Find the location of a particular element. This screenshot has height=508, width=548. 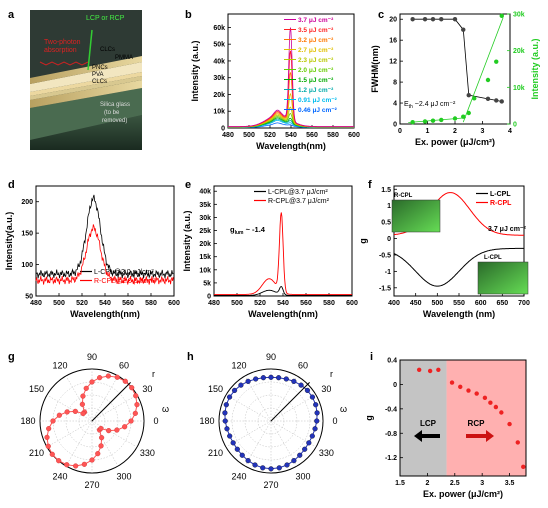

pncs-text: PNCs is located at coordinates (100, 68).